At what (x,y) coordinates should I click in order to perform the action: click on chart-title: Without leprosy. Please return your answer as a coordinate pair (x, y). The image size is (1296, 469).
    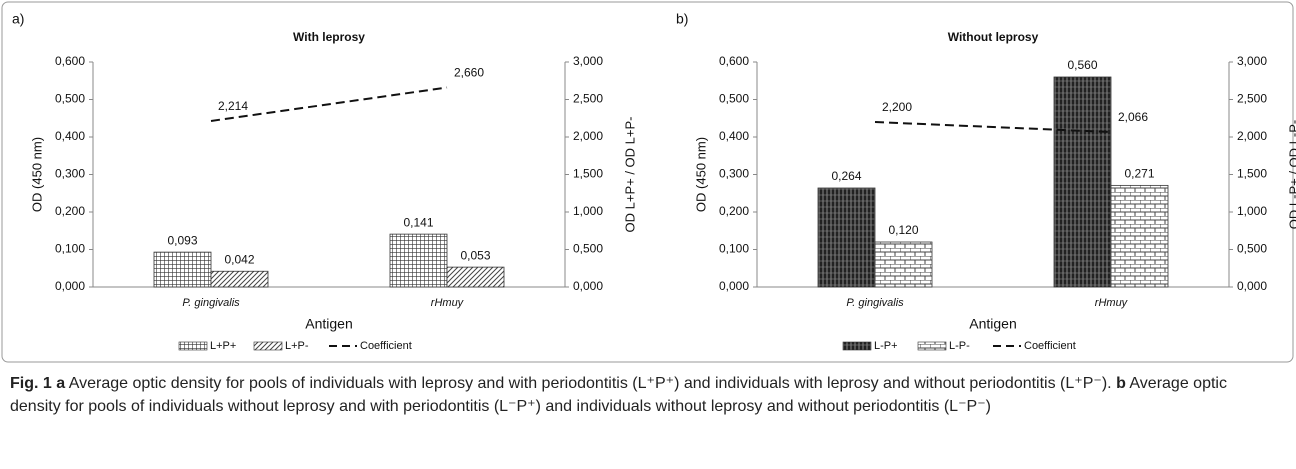
    Looking at the image, I should click on (993, 37).